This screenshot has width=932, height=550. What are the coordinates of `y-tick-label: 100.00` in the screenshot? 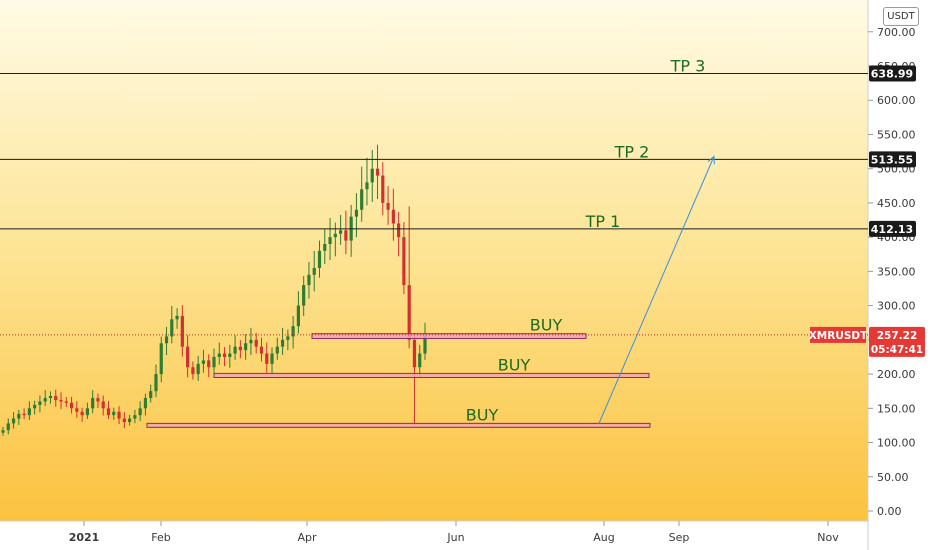 It's located at (896, 443).